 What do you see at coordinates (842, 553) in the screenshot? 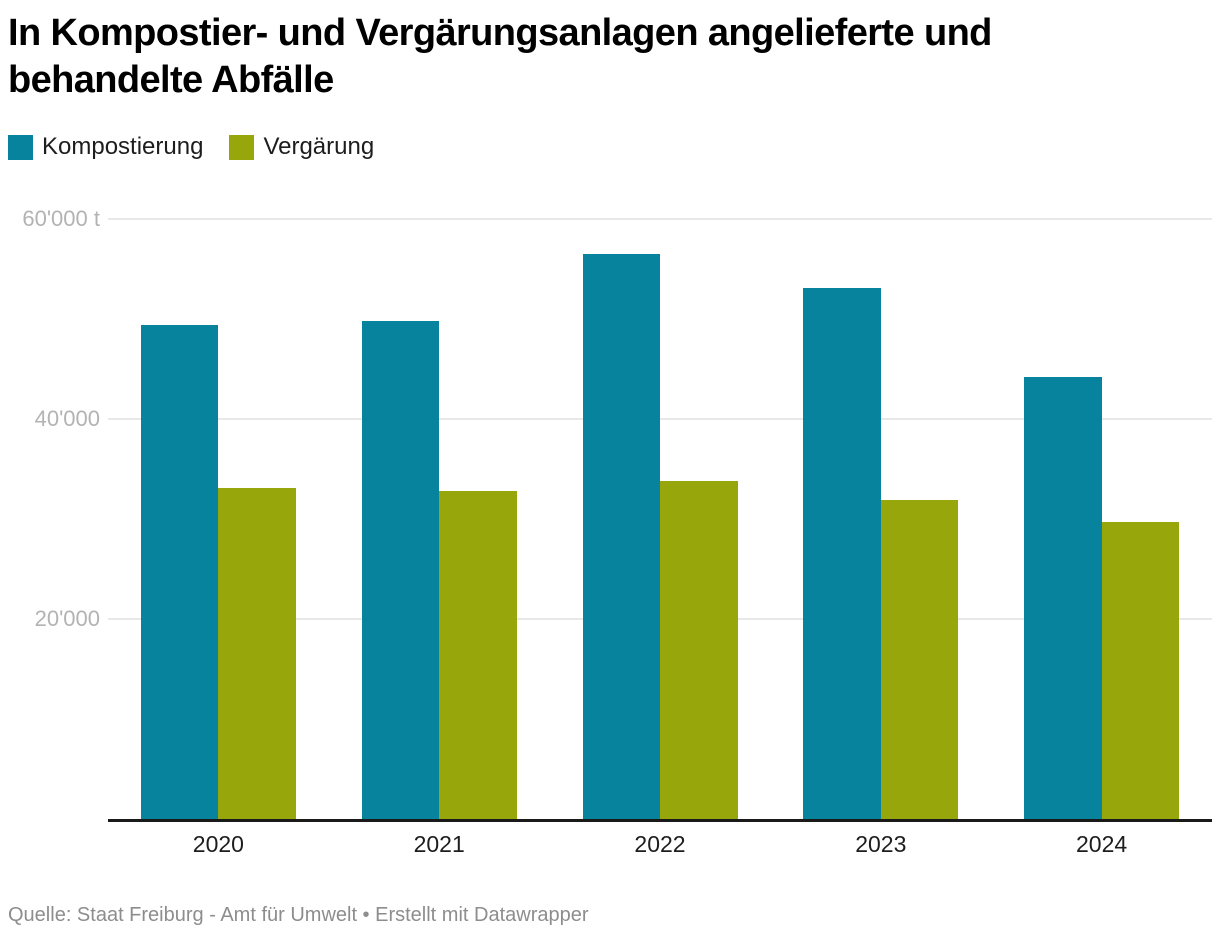
I see `bar-kompostierung-2023` at bounding box center [842, 553].